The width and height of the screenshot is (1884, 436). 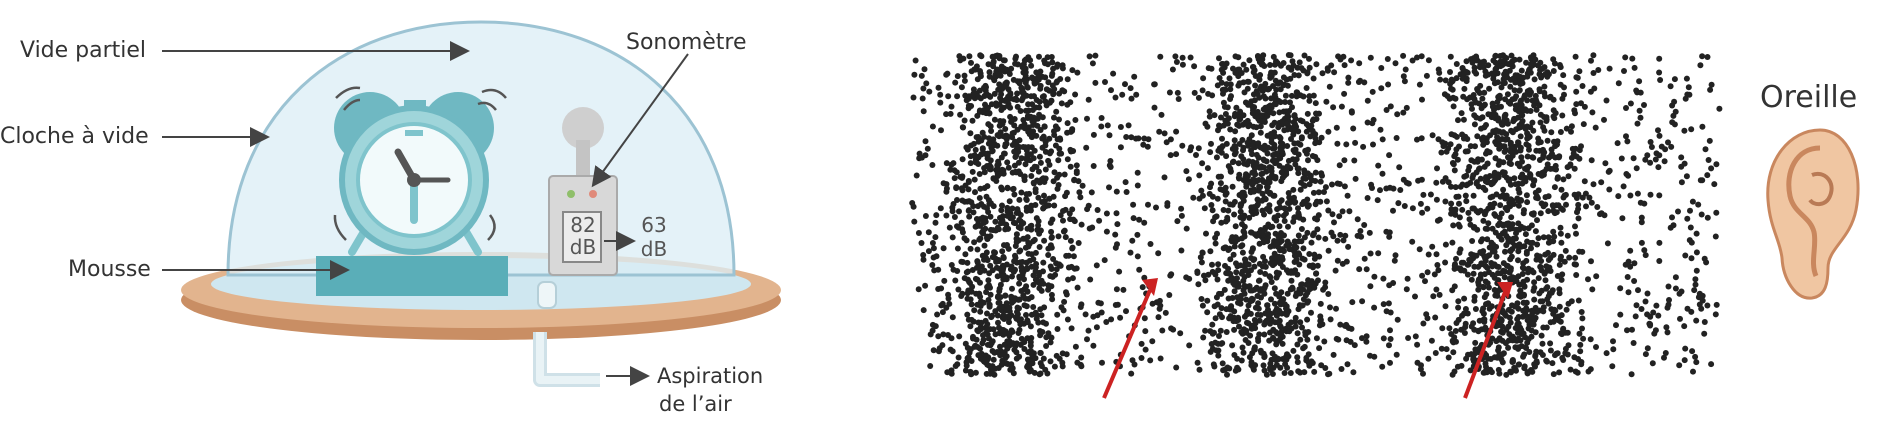 I want to click on meter-outer-value: 63, so click(x=654, y=225).